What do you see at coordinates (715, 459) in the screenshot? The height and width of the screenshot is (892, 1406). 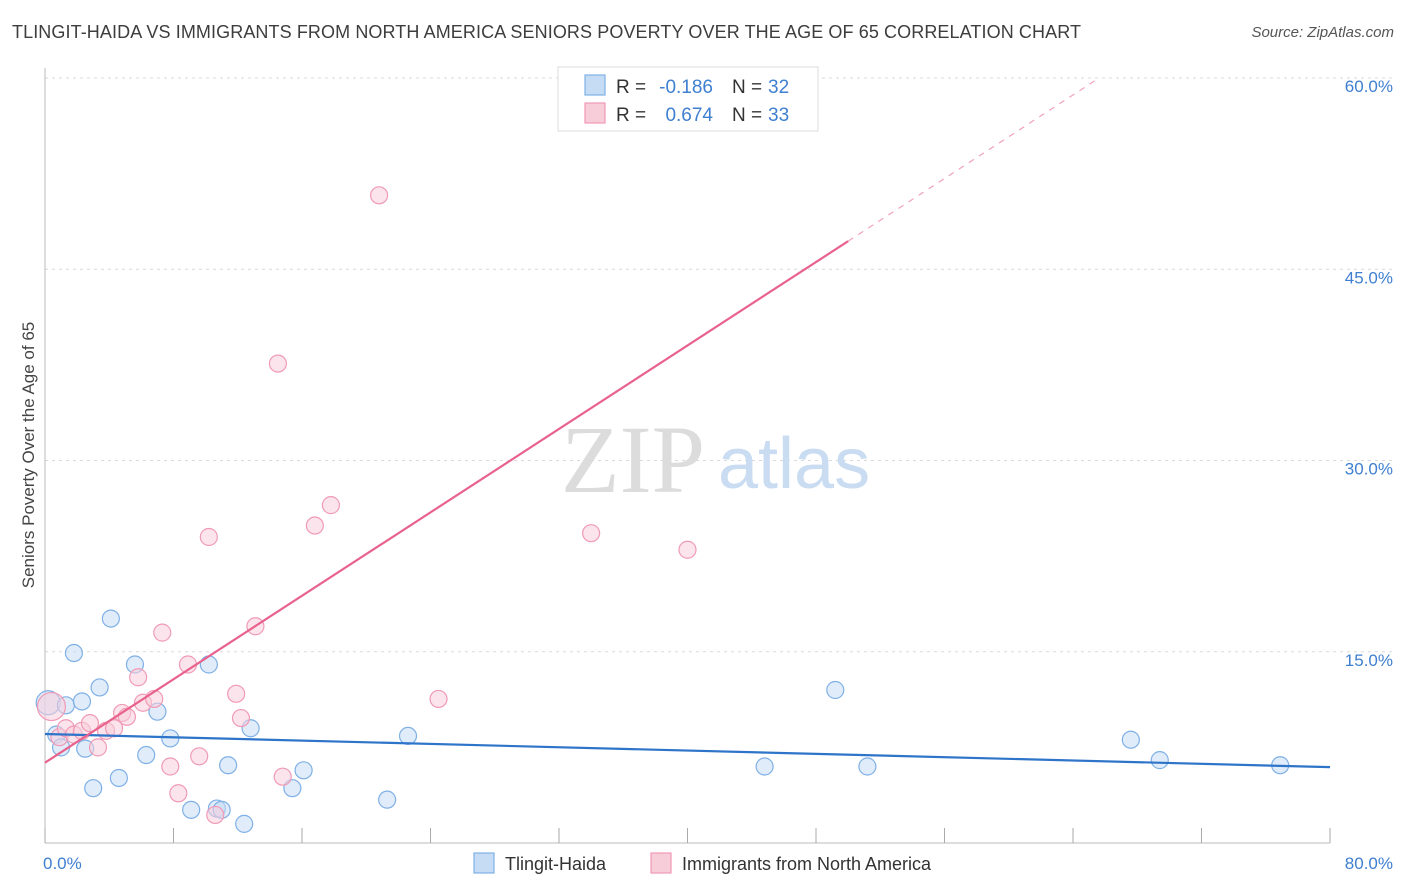 I see `watermark: ZIP atlas` at bounding box center [715, 459].